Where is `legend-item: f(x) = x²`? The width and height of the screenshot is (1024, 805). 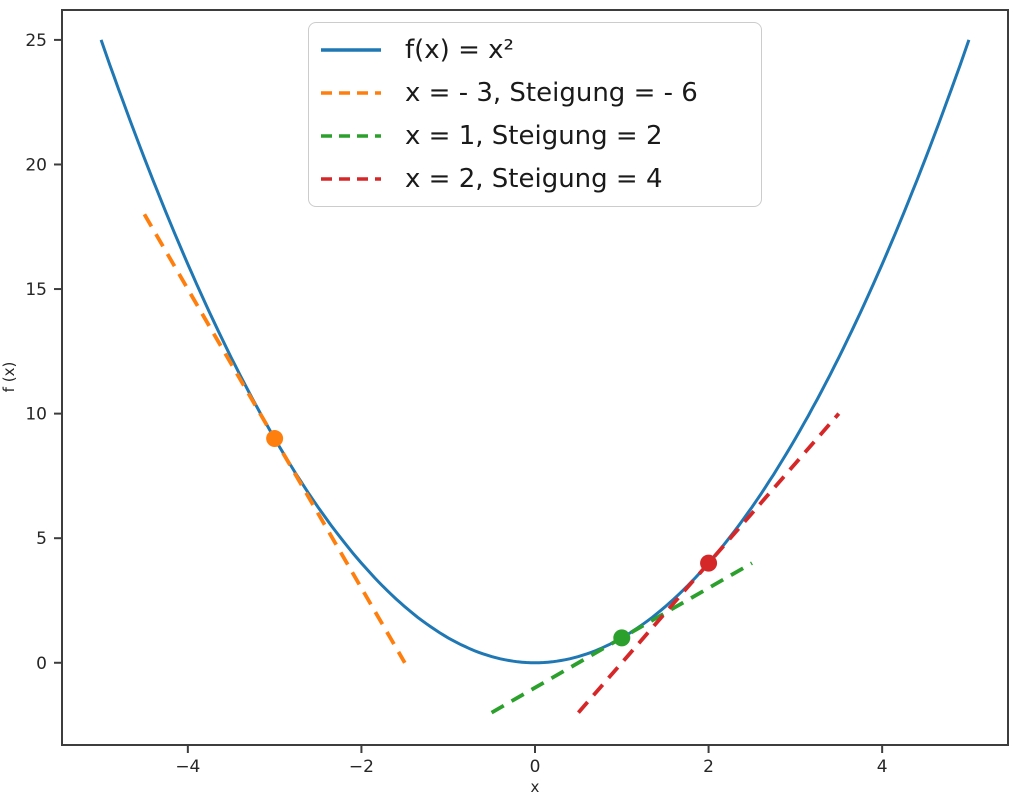
legend-item: f(x) = x² is located at coordinates (536, 50).